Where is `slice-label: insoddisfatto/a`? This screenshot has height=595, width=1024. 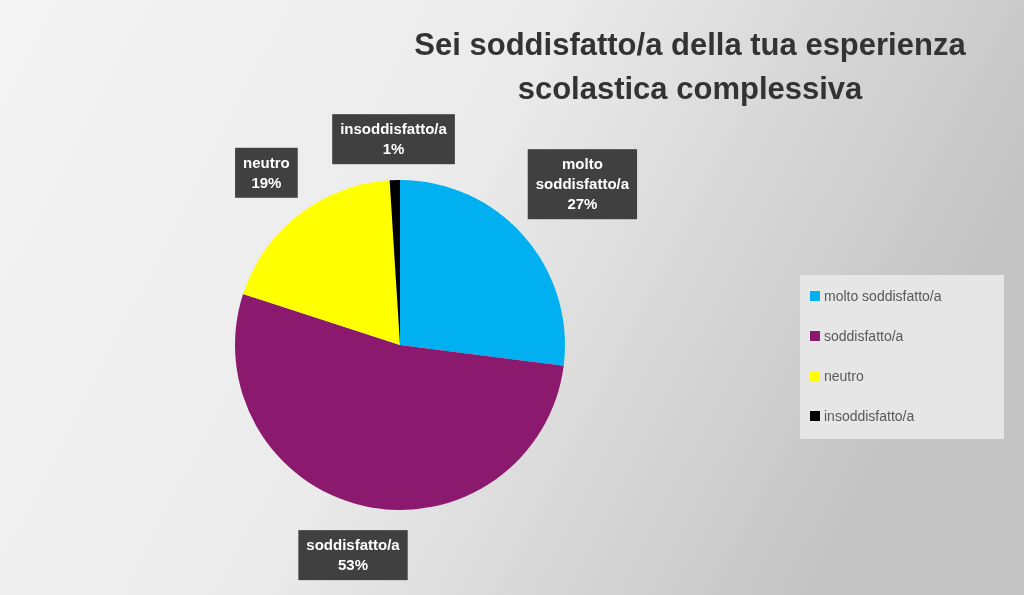 slice-label: insoddisfatto/a is located at coordinates (394, 129).